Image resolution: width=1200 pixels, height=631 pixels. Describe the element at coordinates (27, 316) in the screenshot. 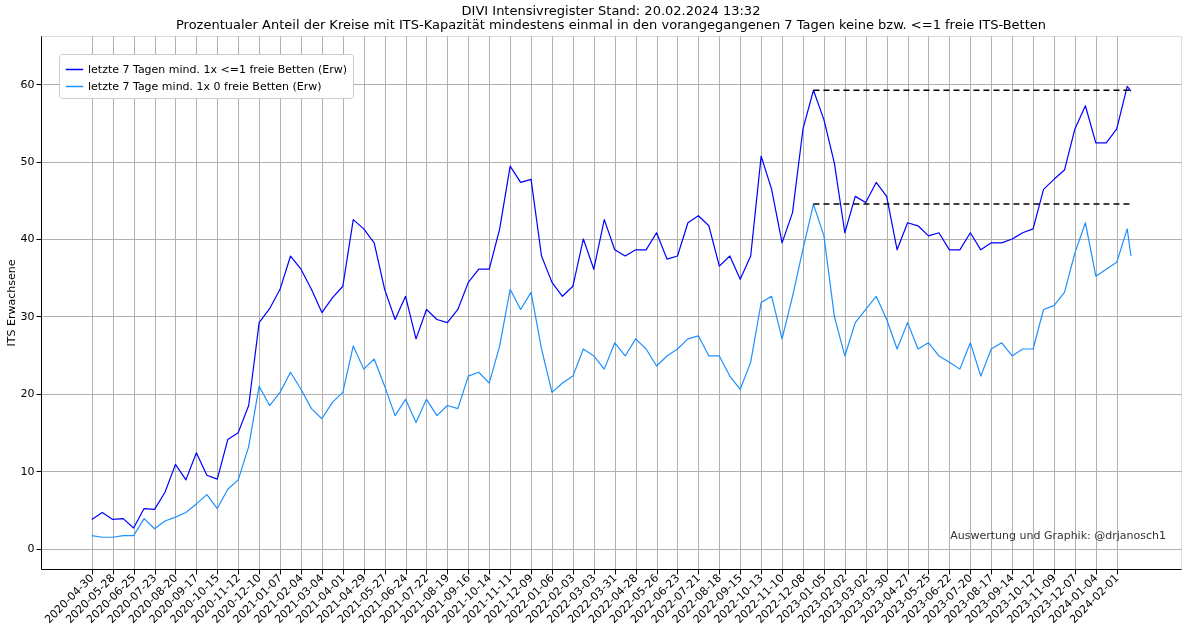

I see `y-tick-label: 30` at that location.